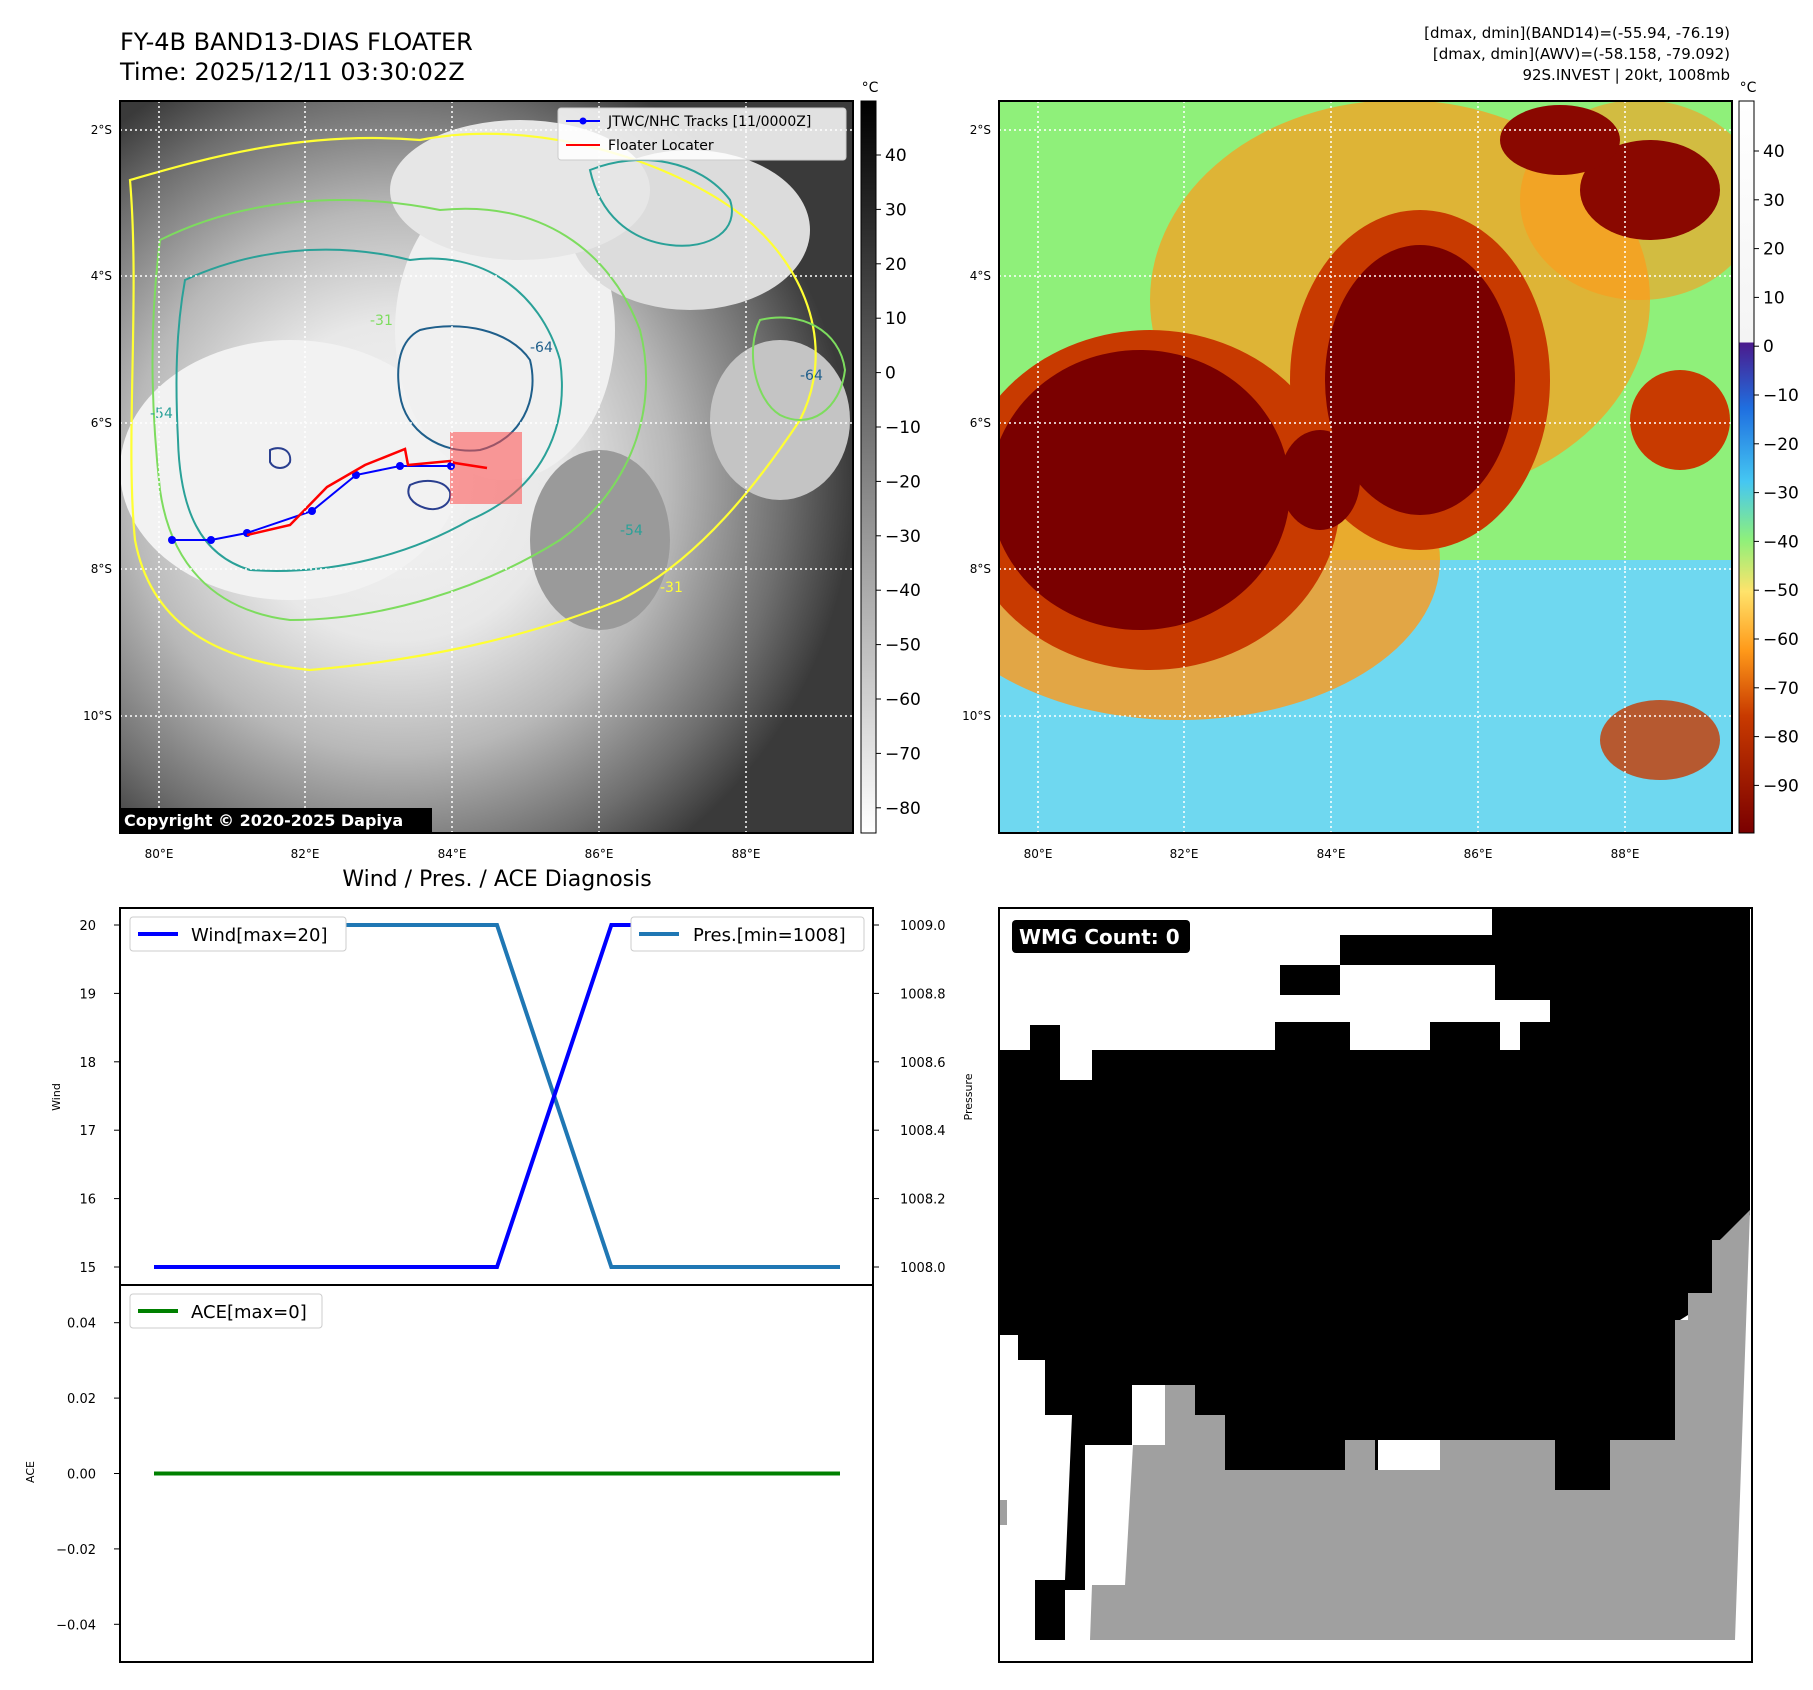 The image size is (1813, 1690). What do you see at coordinates (367, 492) in the screenshot?
I see `floater-locater-track` at bounding box center [367, 492].